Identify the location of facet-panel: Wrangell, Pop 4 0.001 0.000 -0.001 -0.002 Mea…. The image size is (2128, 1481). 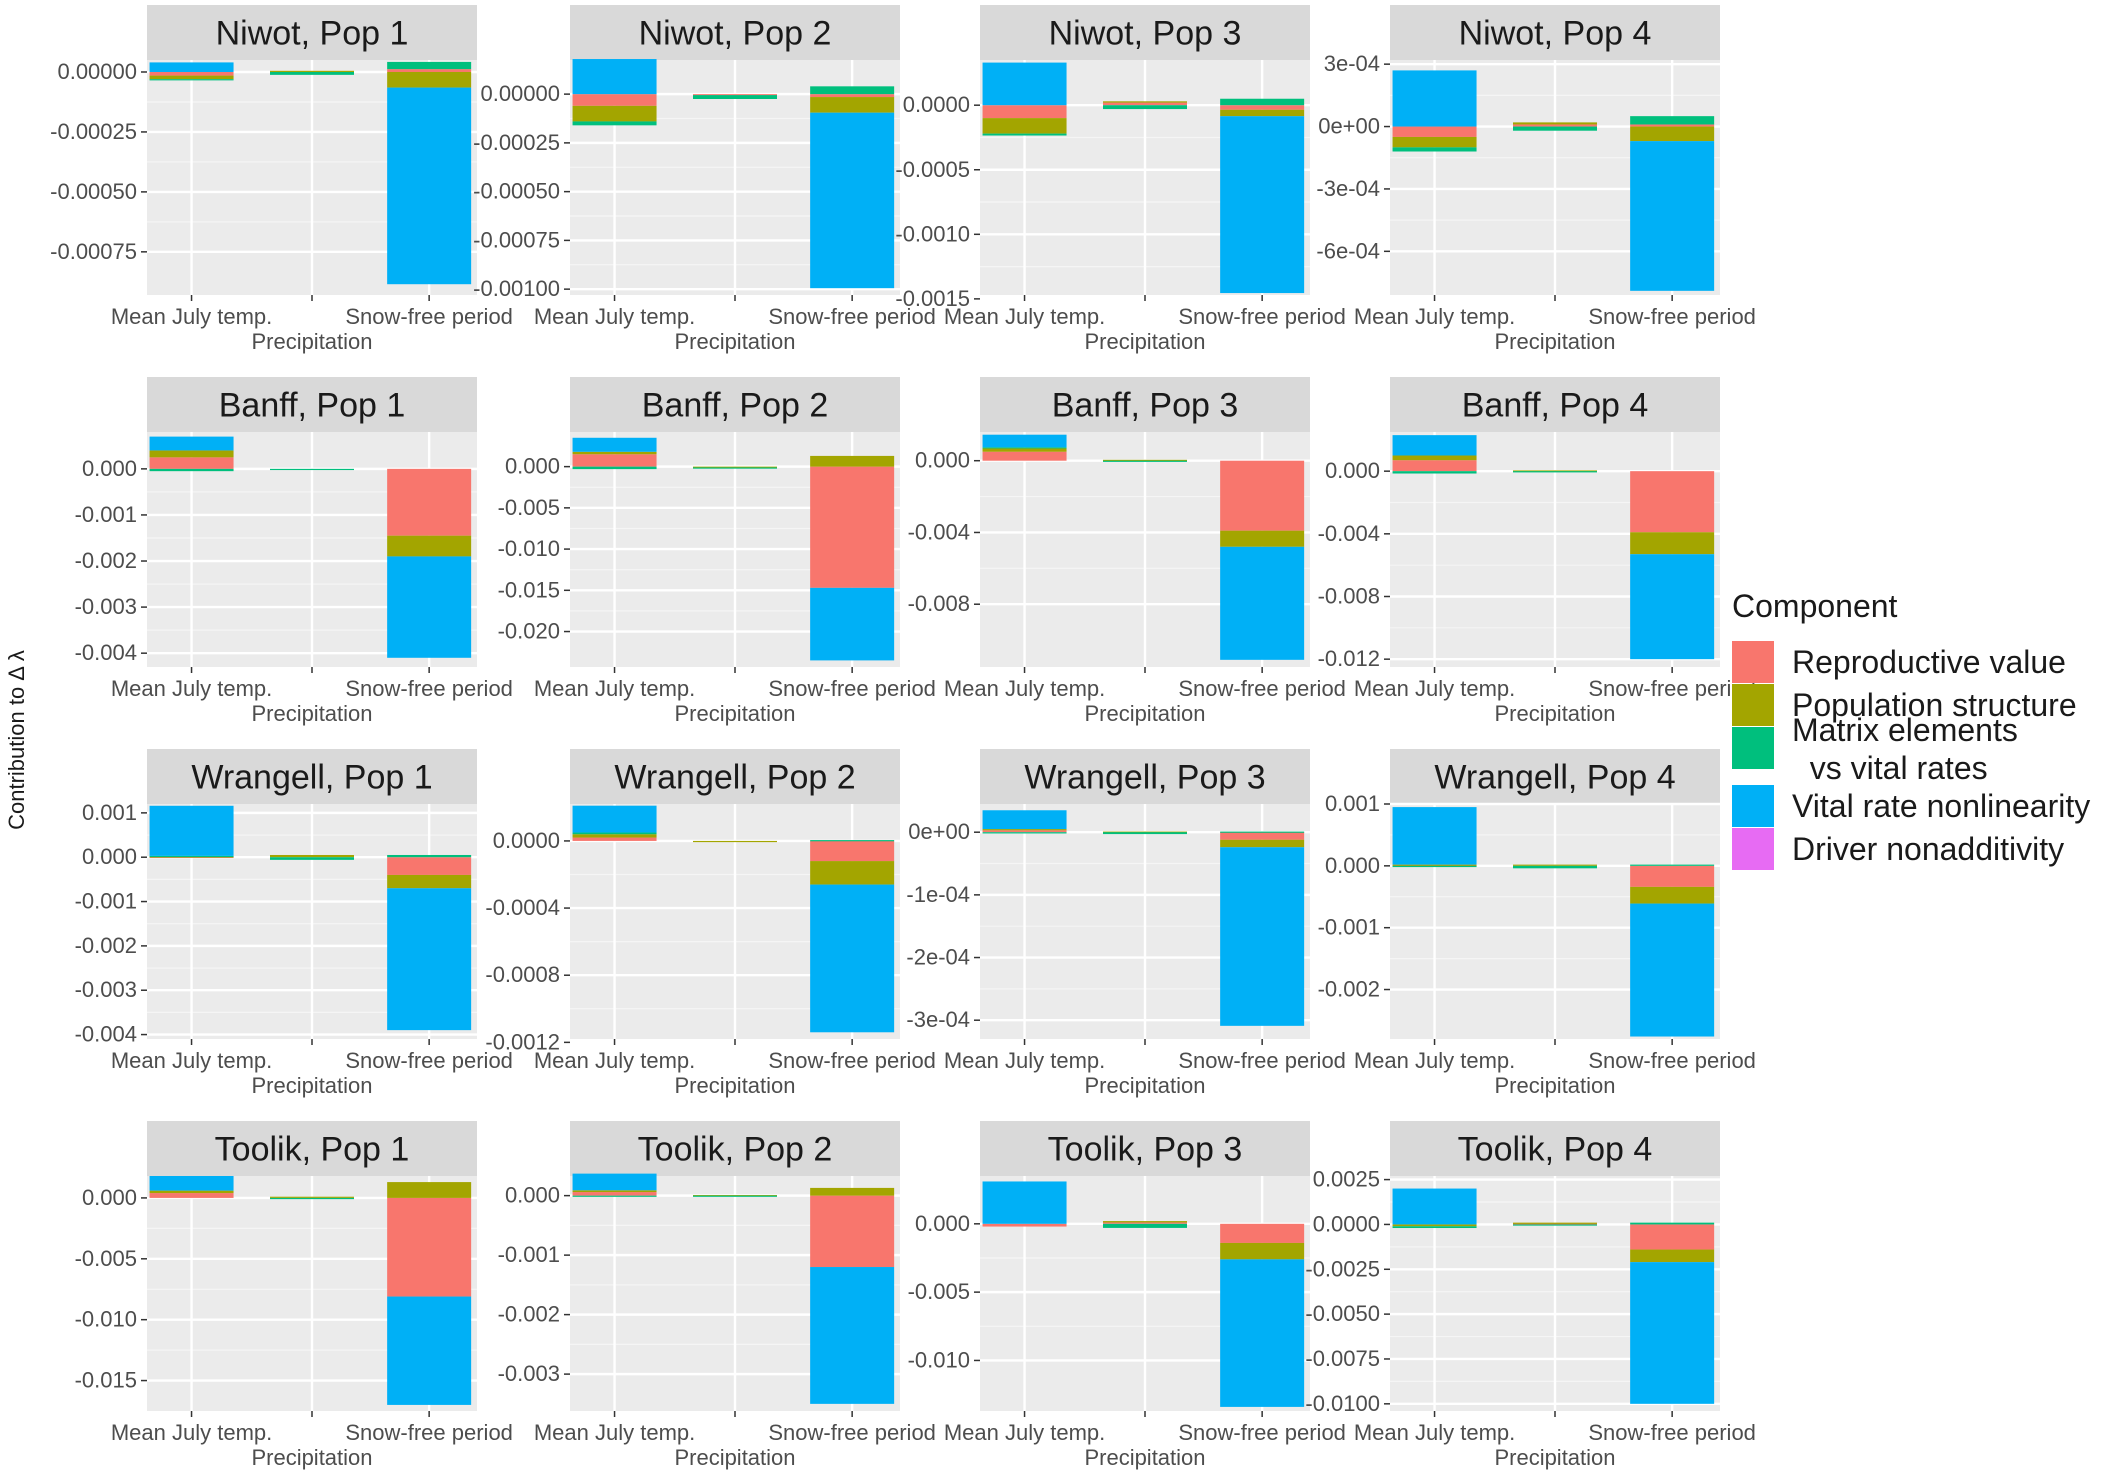
(1537, 923).